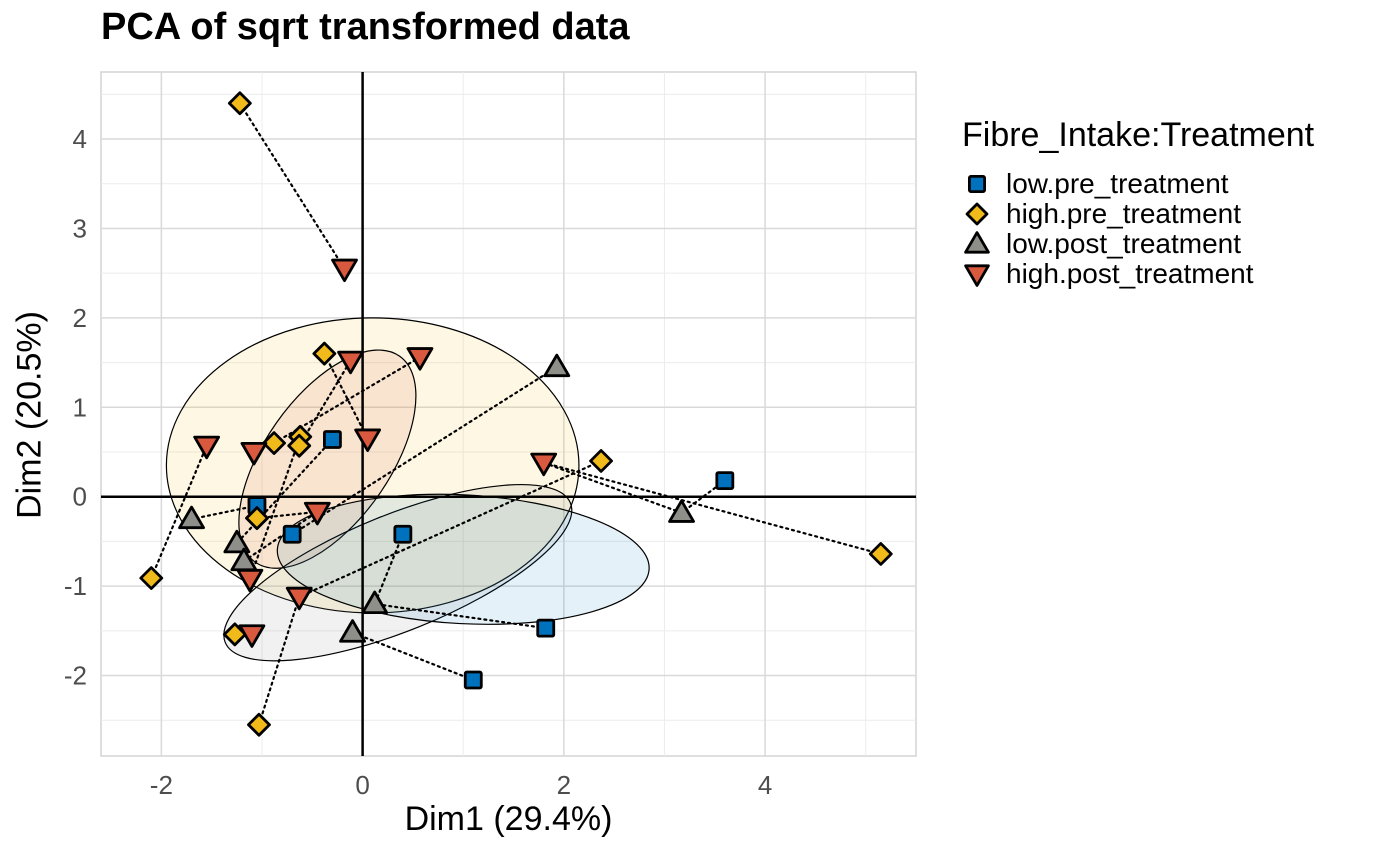  I want to click on legend-item-low-post: low.post_treatment, so click(1138, 244).